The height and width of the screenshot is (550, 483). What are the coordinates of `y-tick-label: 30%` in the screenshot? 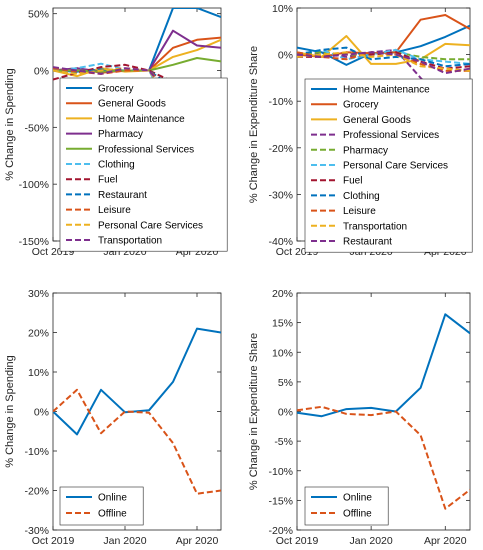 It's located at (38, 294).